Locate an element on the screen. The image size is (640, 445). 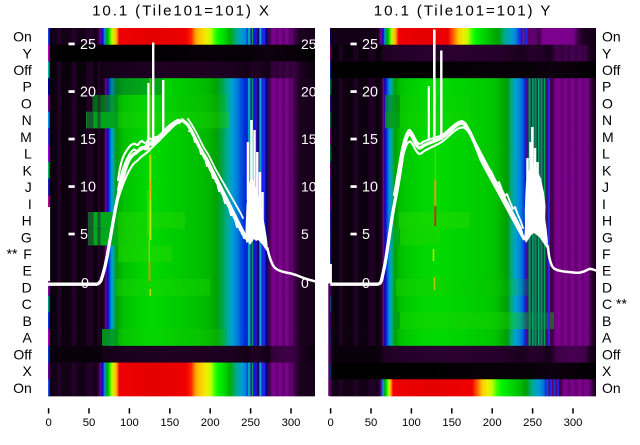
svg-text: 10.1 (Tile101=101) Y is located at coordinates (463, 11).